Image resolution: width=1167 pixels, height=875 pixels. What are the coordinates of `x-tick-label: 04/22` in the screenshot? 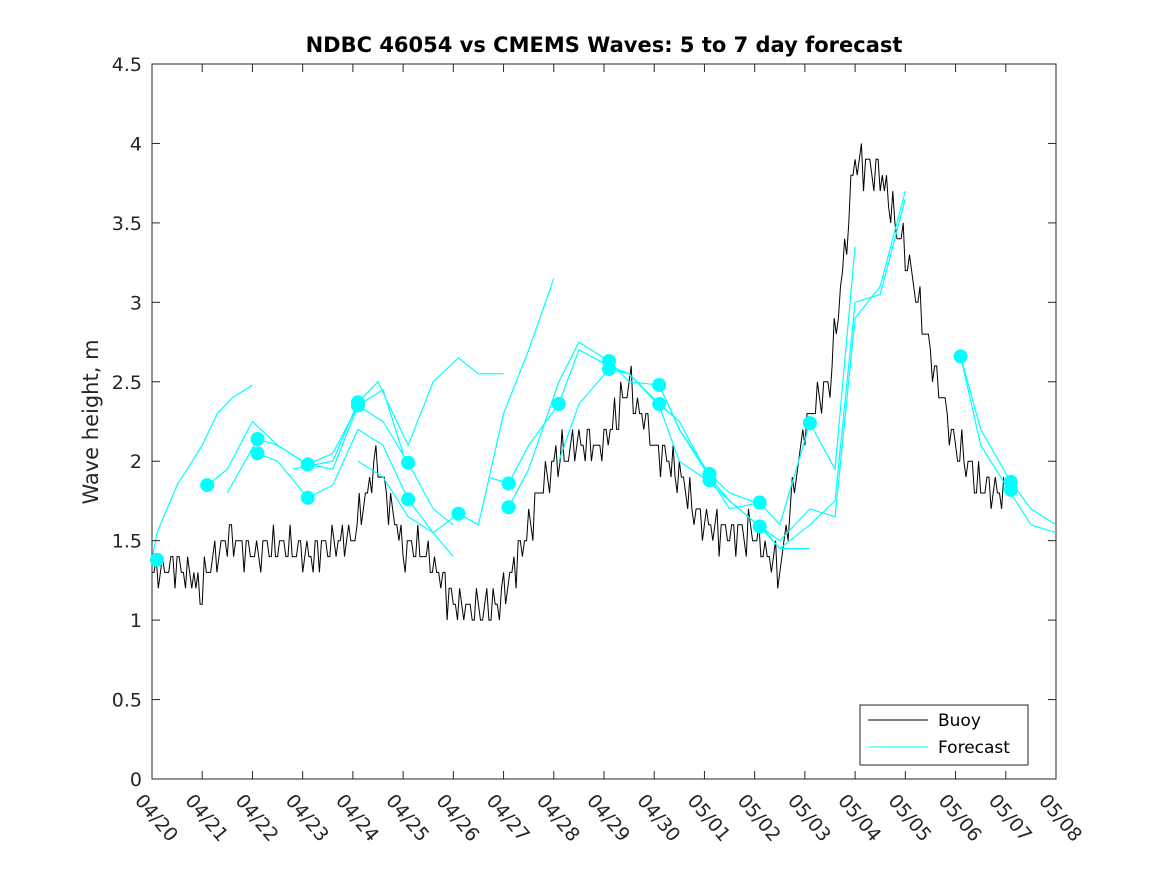 It's located at (257, 818).